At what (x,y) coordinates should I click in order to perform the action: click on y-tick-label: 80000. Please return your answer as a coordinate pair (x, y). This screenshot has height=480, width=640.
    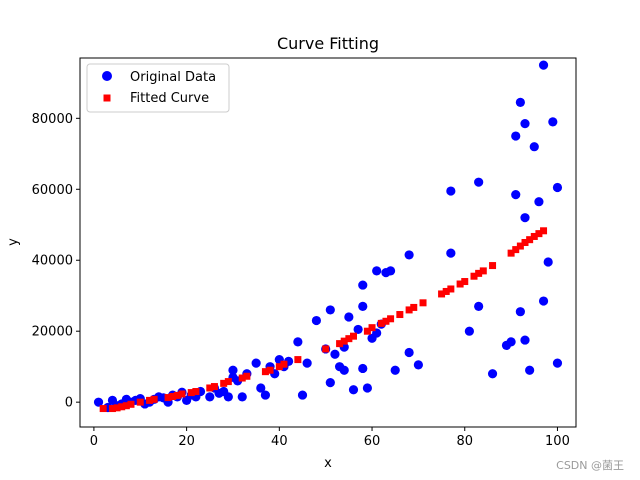
    Looking at the image, I should click on (52, 119).